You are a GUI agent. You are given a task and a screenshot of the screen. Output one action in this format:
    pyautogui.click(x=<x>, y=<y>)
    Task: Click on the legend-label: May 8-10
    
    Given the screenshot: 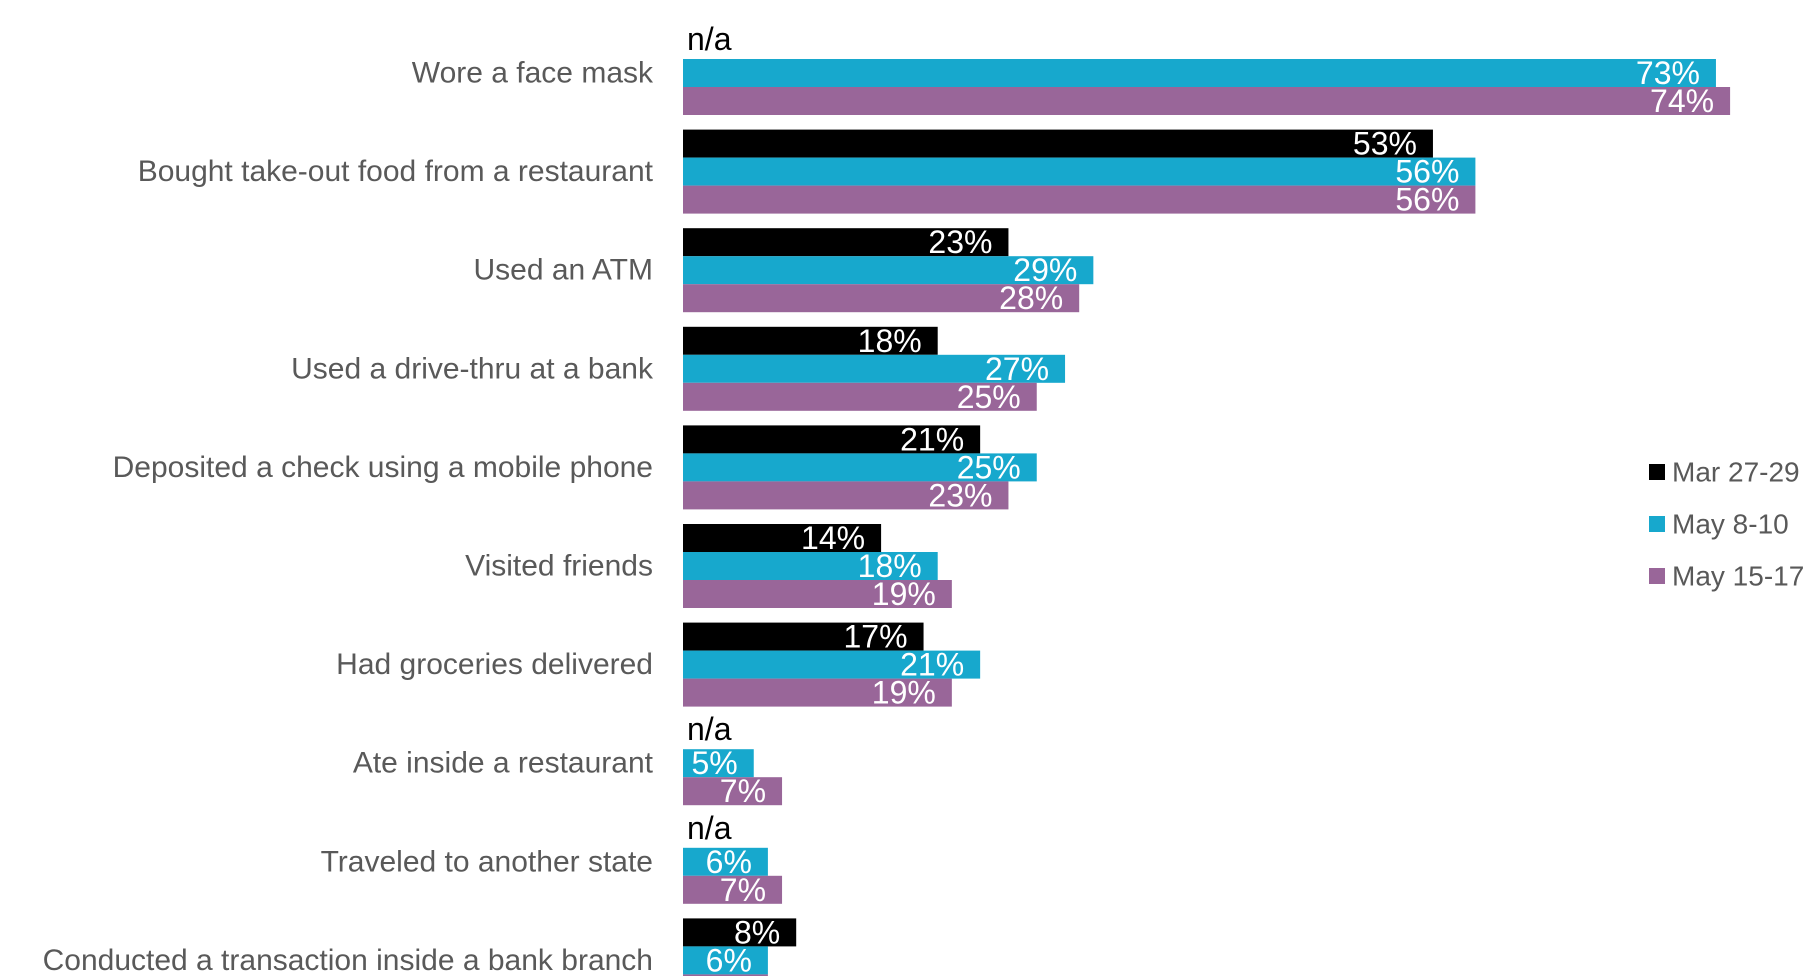 What is the action you would take?
    pyautogui.click(x=1730, y=524)
    